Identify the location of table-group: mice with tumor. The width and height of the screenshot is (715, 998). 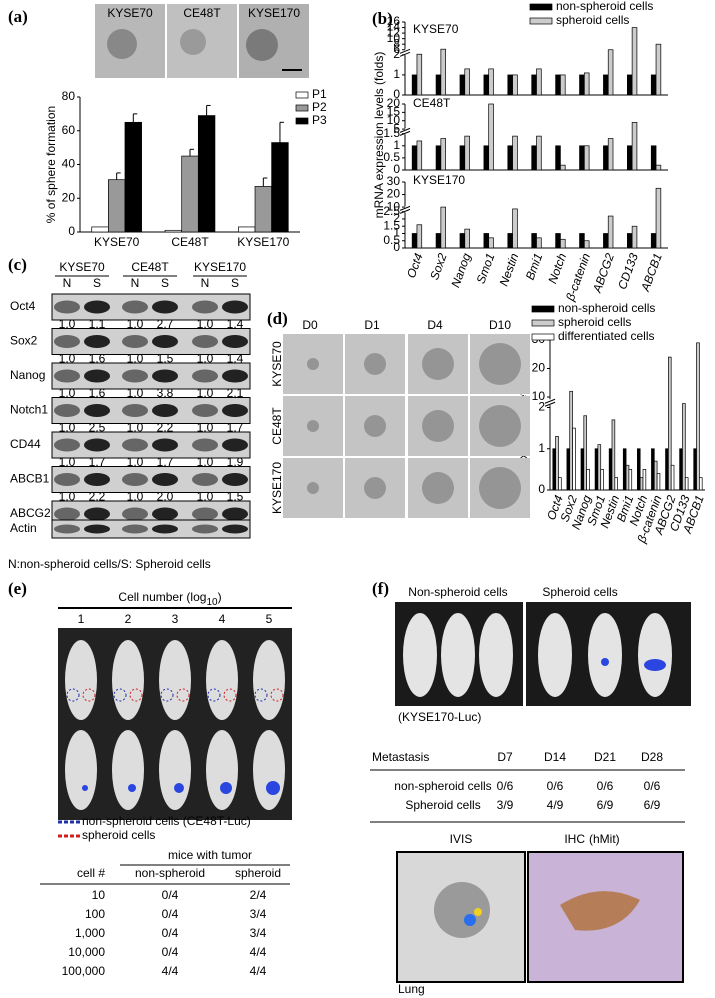
(210, 855).